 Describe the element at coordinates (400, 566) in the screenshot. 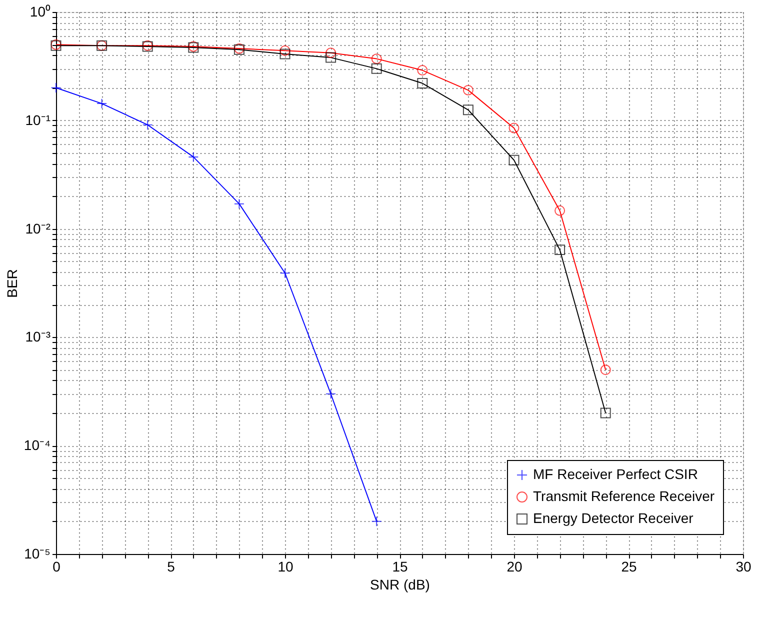

I see `x-tick-label: 15` at that location.